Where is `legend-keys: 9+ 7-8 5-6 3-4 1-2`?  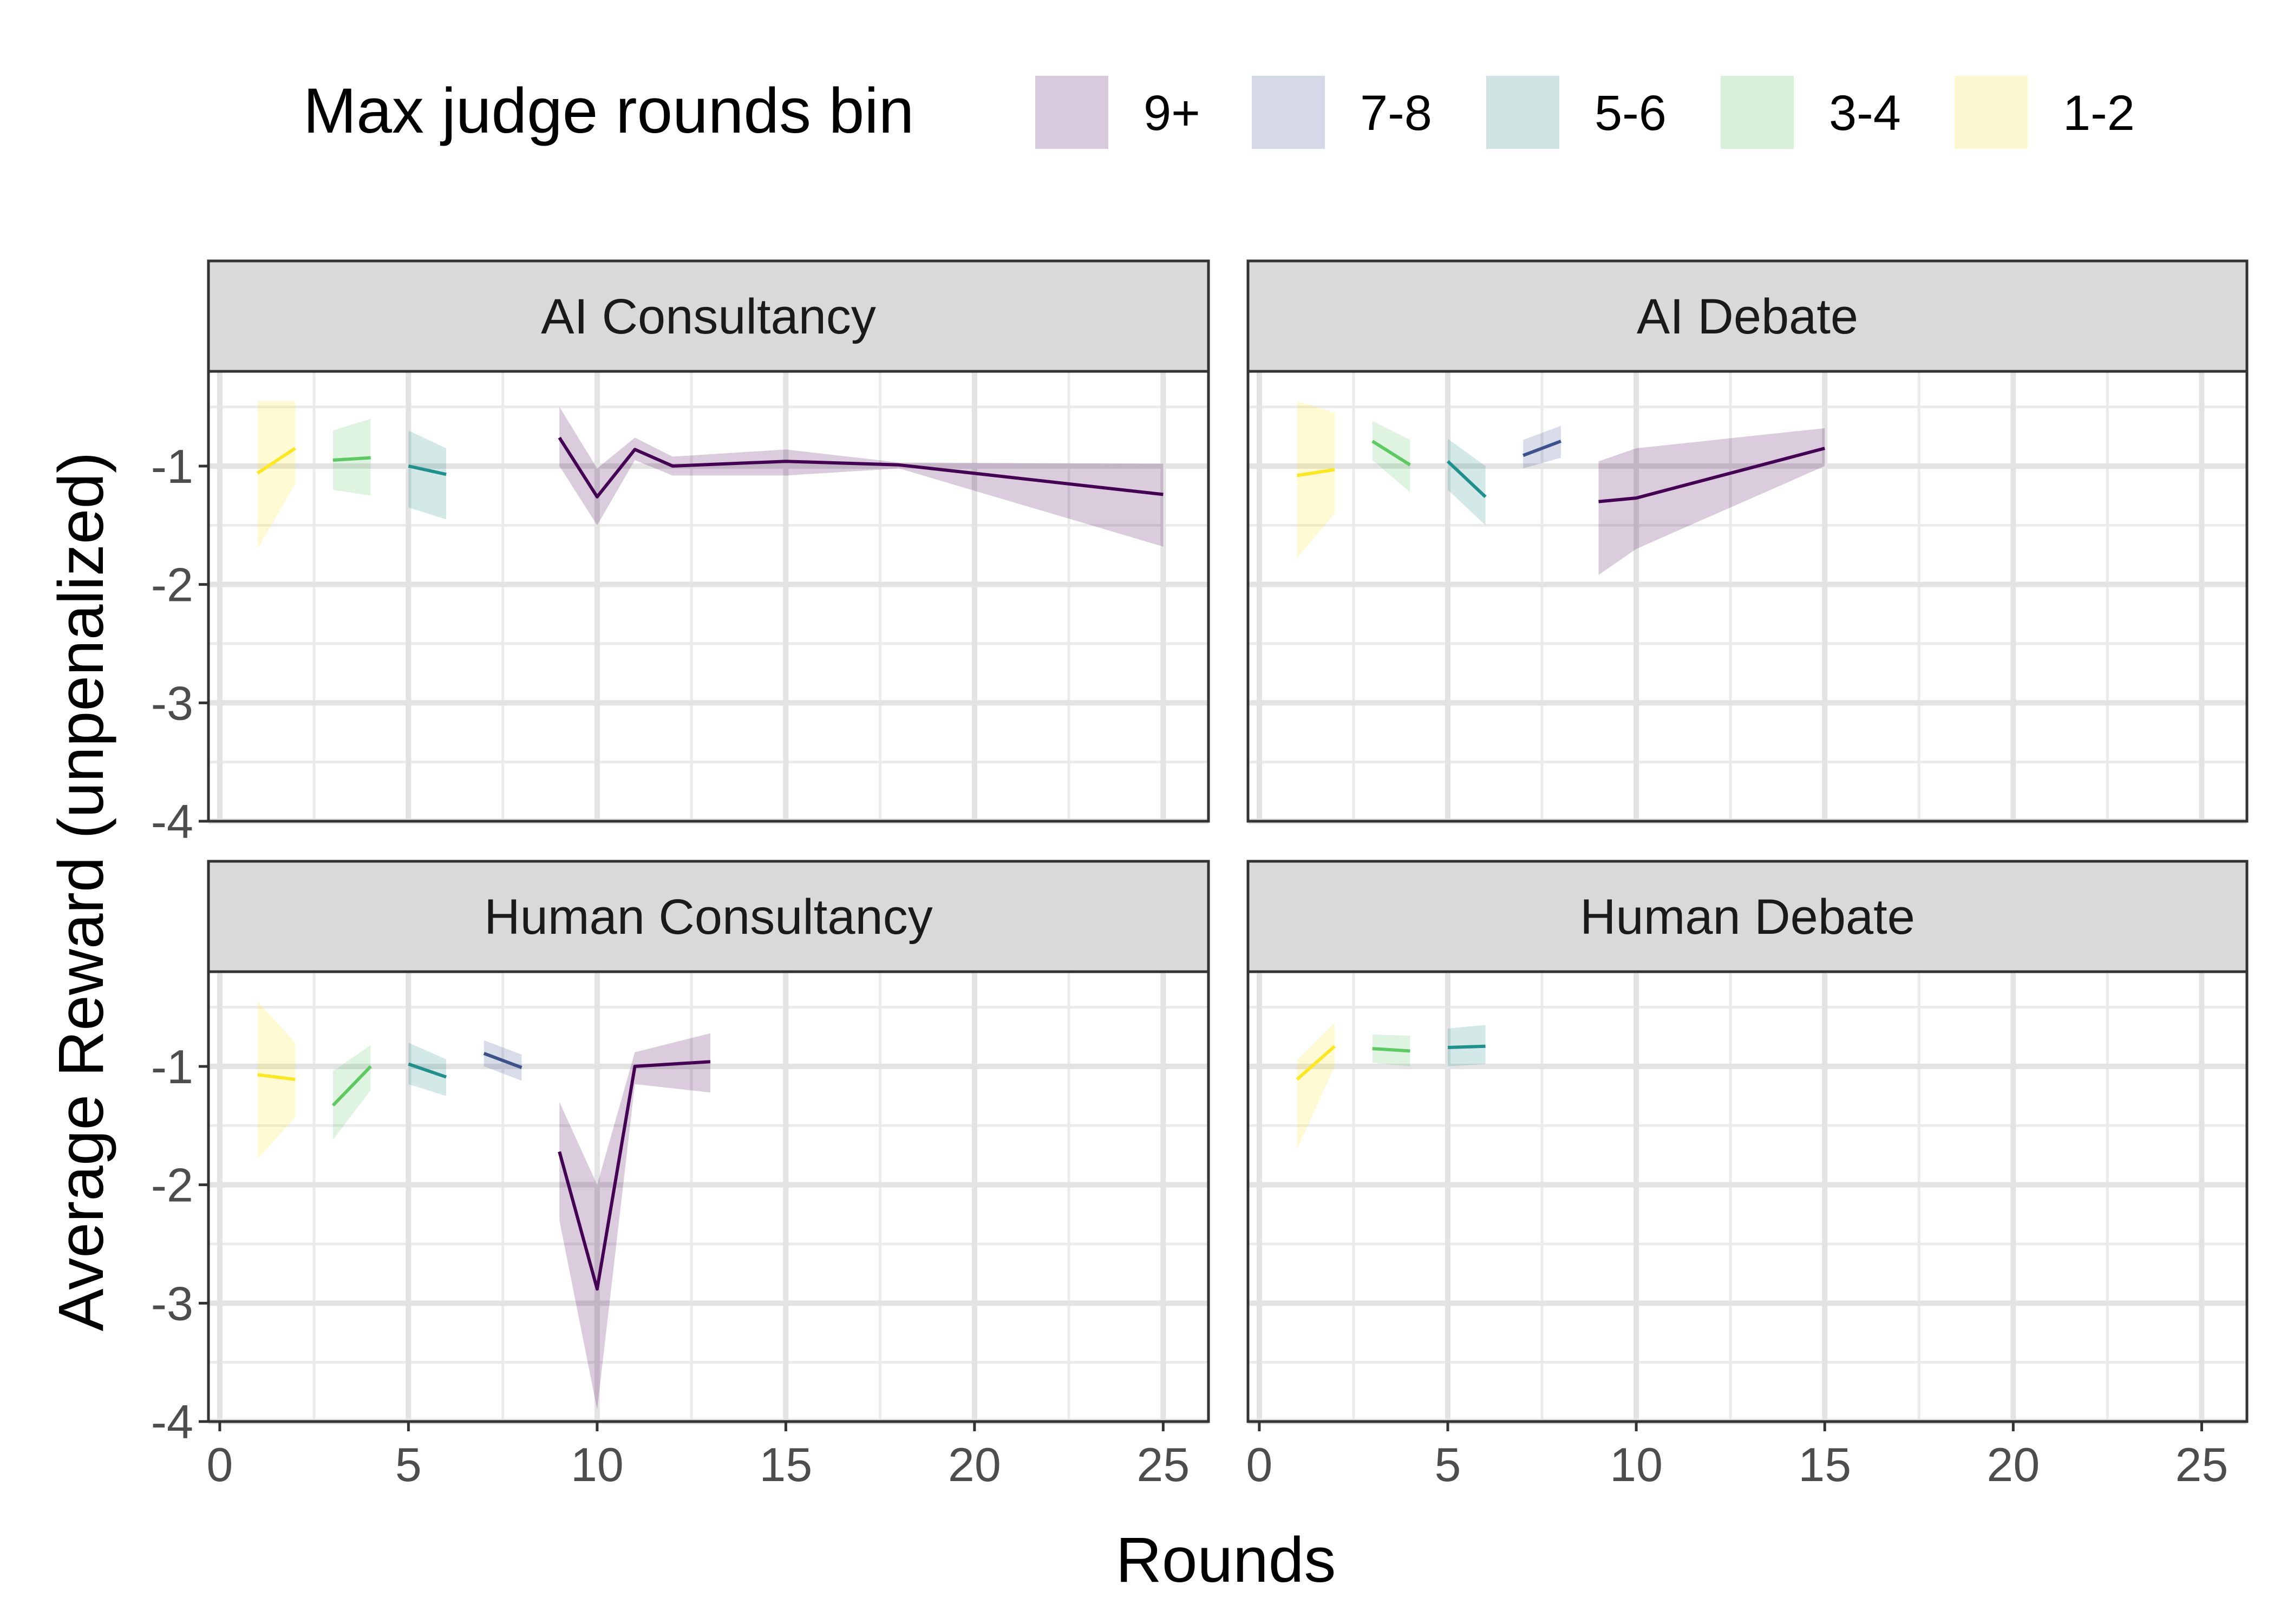 legend-keys: 9+ 7-8 5-6 3-4 1-2 is located at coordinates (1585, 112).